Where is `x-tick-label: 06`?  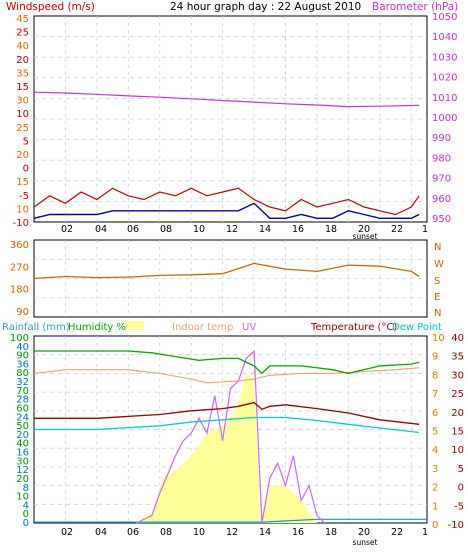
x-tick-label: 06 is located at coordinates (133, 229).